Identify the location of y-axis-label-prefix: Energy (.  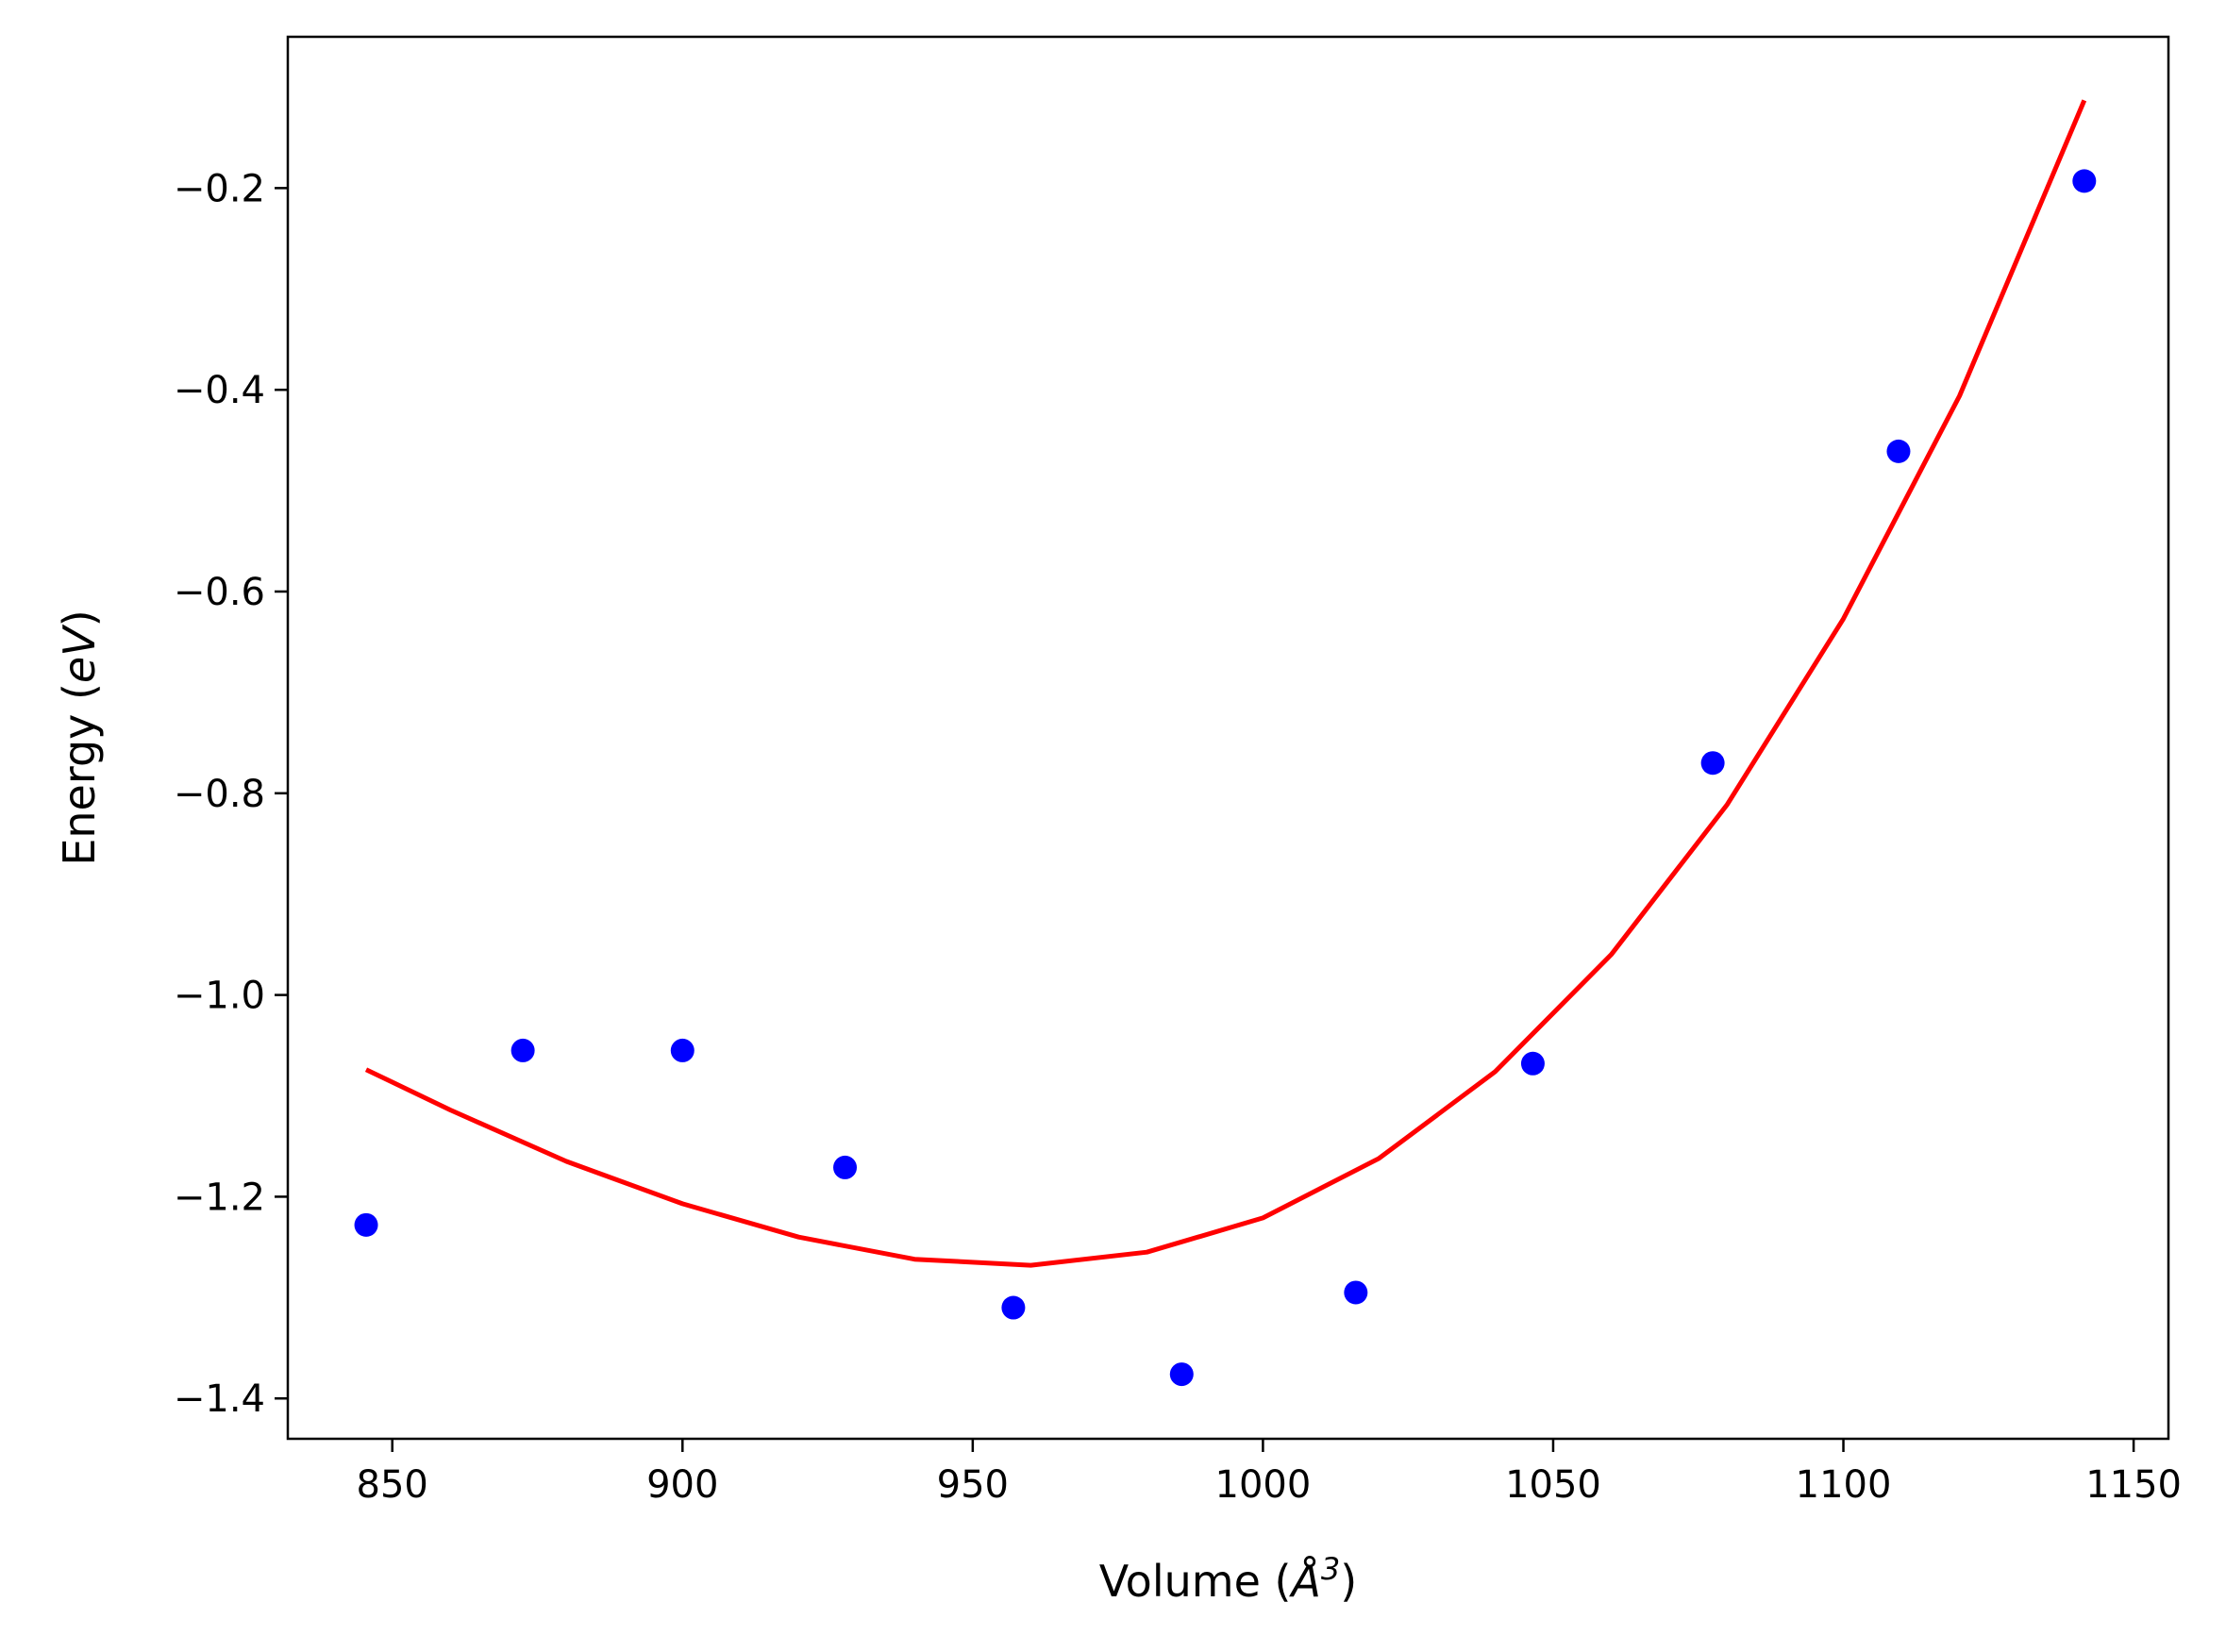
(80, 774).